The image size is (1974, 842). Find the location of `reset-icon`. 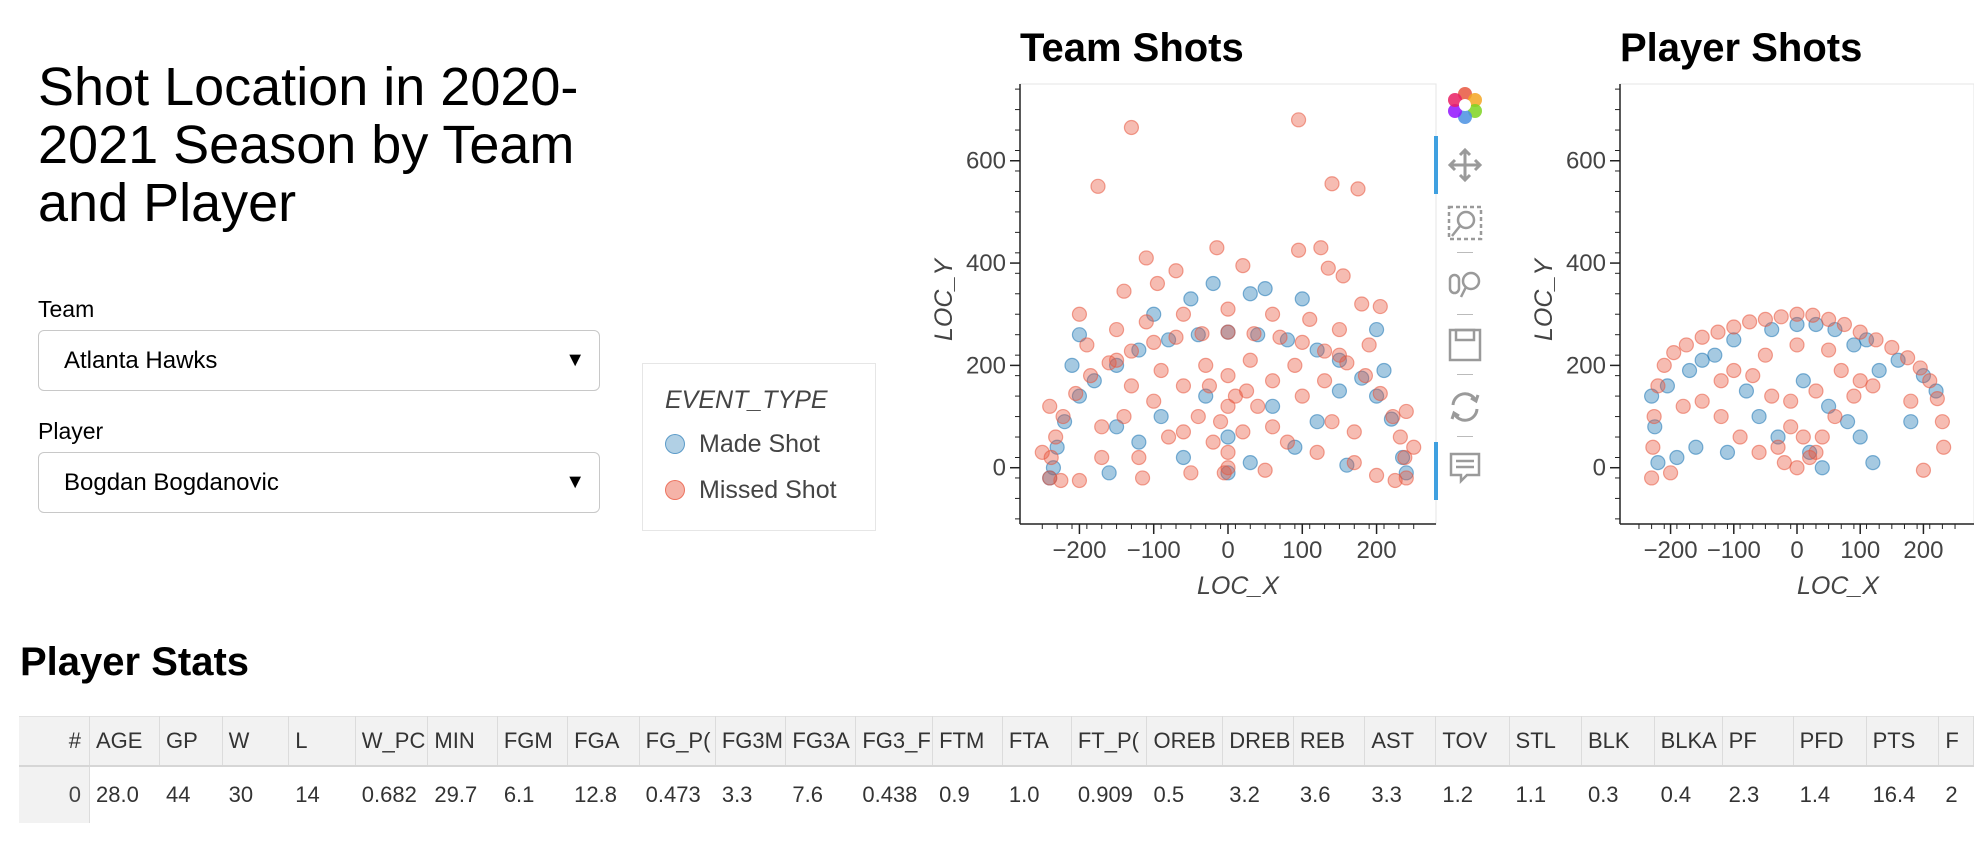

reset-icon is located at coordinates (1465, 407).